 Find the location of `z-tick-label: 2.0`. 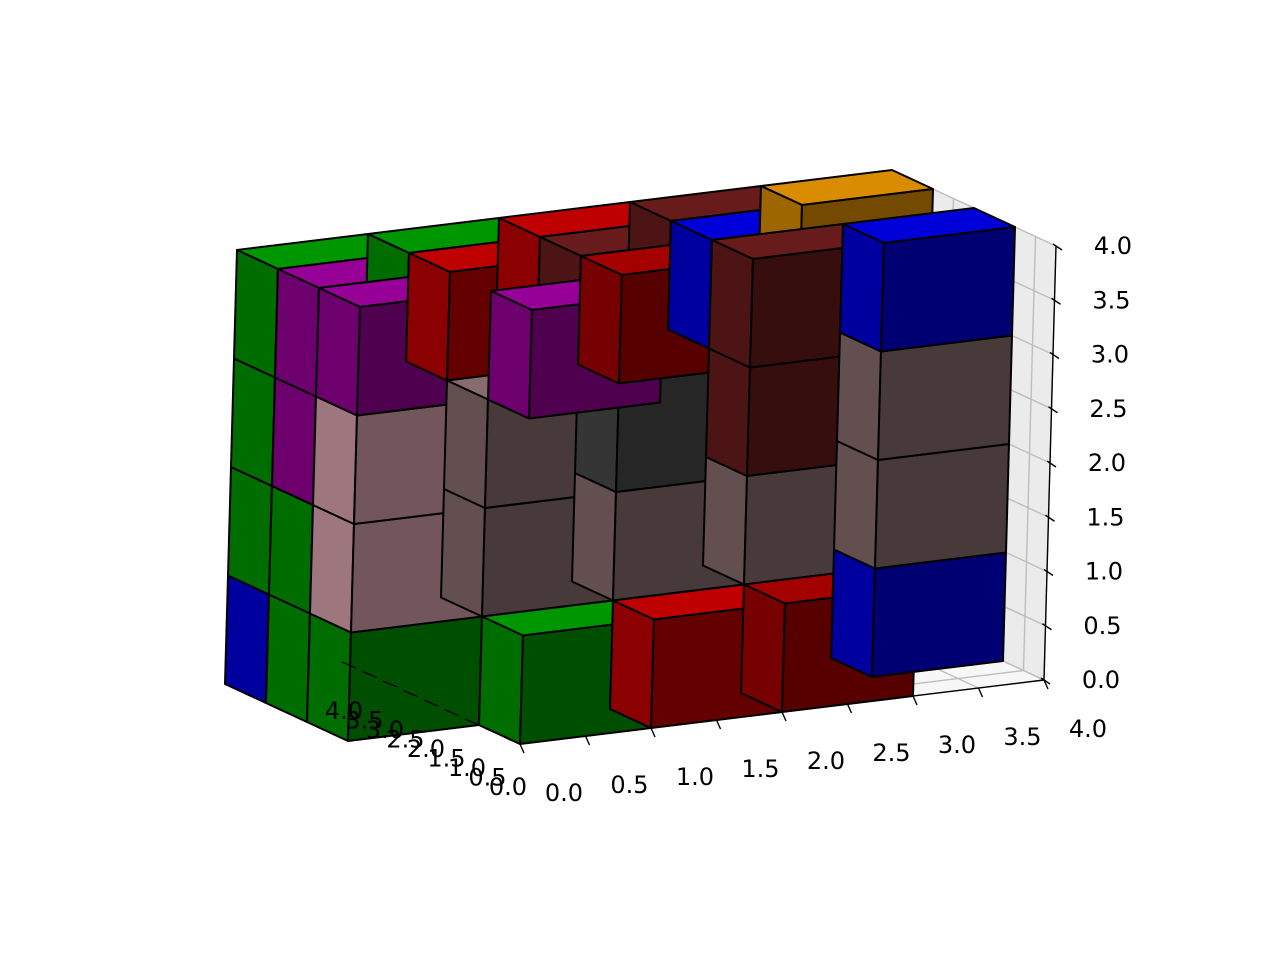

z-tick-label: 2.0 is located at coordinates (1107, 463).